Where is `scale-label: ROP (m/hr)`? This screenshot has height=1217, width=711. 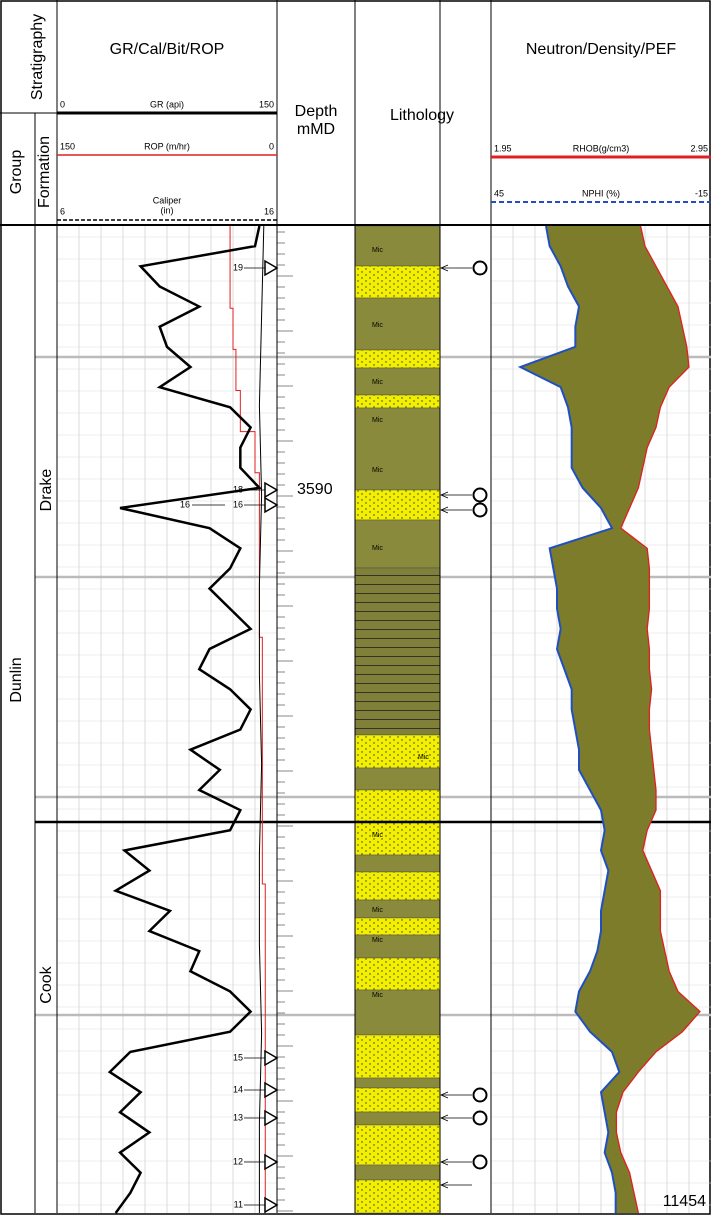
scale-label: ROP (m/hr) is located at coordinates (167, 146).